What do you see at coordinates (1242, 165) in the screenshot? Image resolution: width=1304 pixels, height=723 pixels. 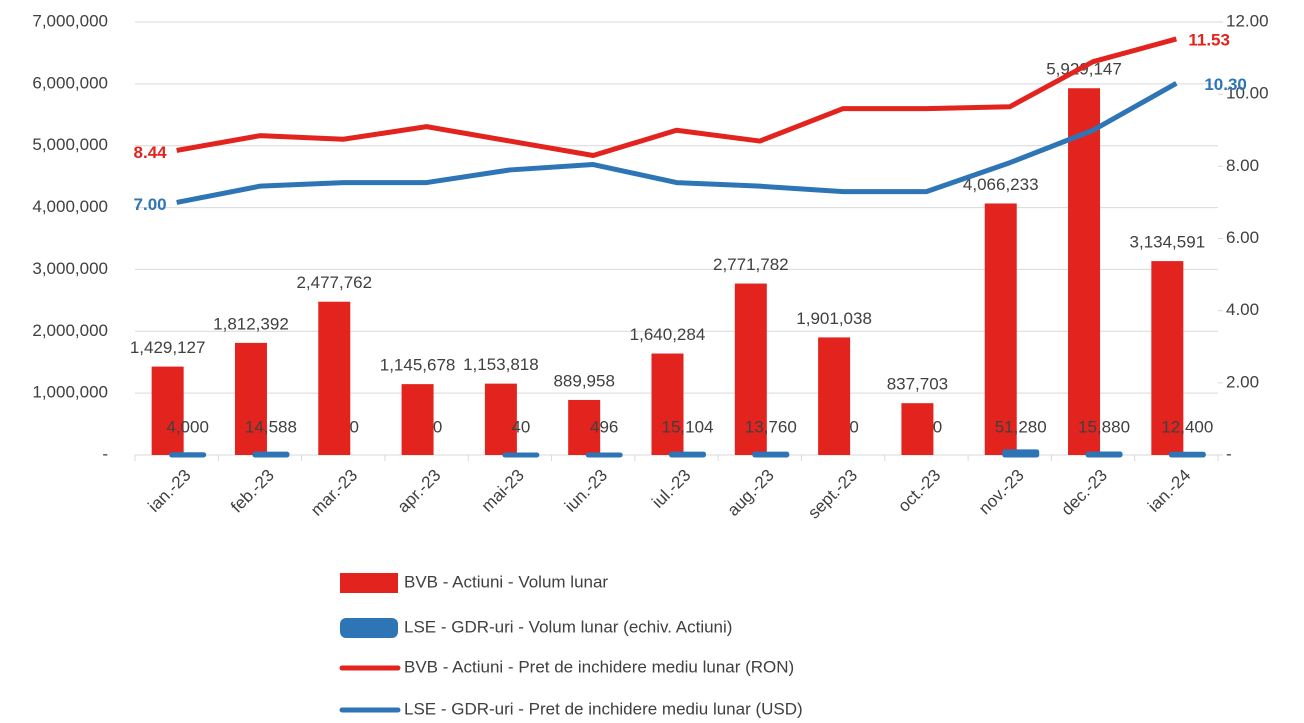 I see `y2-tick-label: 8.00` at bounding box center [1242, 165].